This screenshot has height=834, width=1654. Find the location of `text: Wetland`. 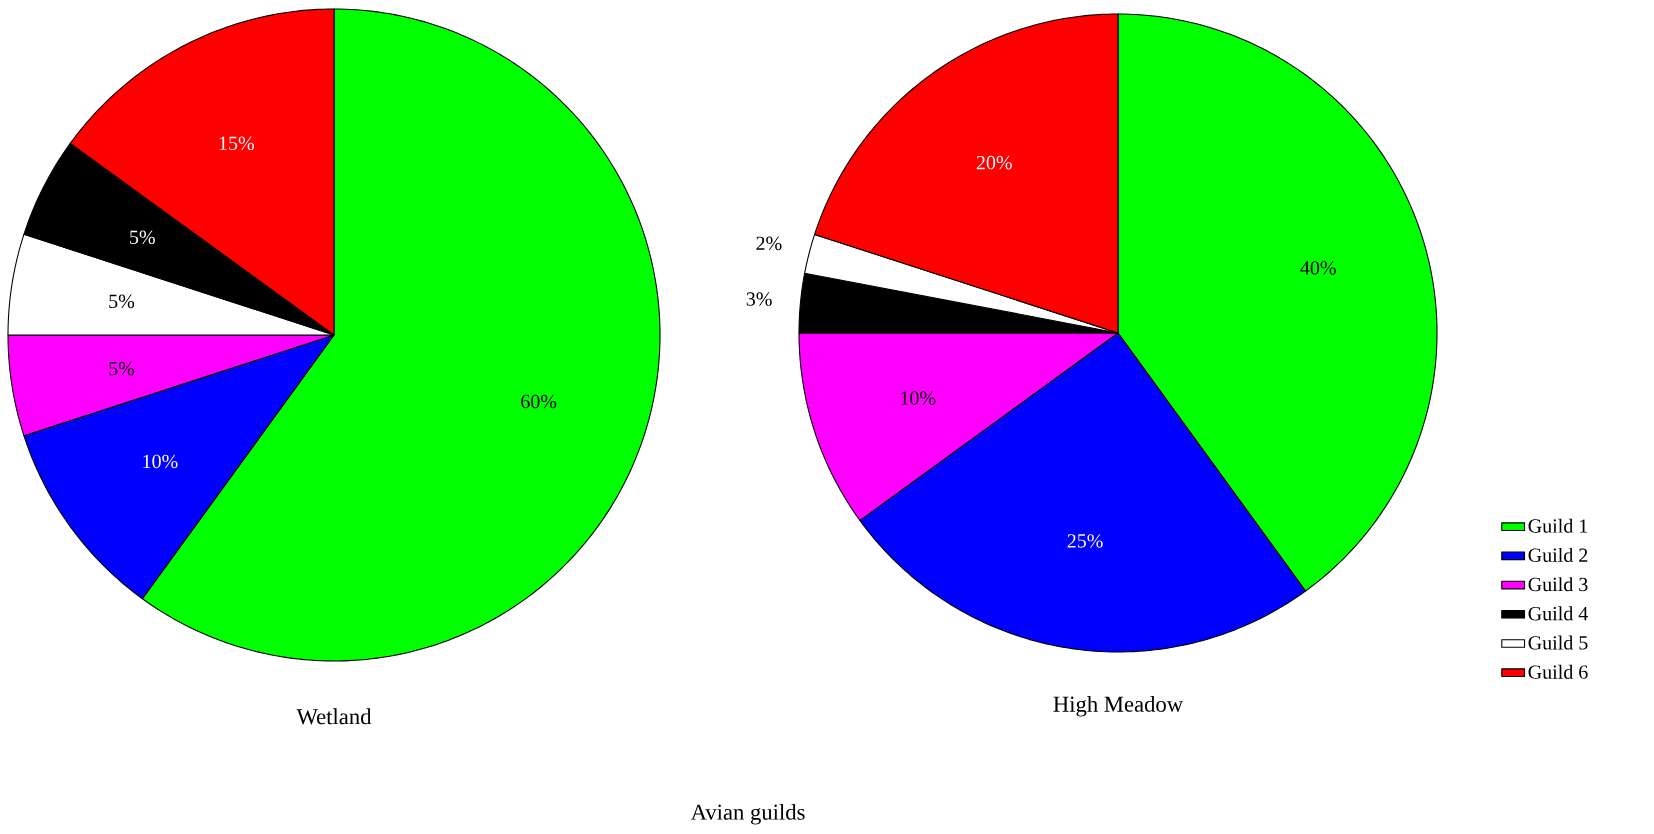

text: Wetland is located at coordinates (334, 716).